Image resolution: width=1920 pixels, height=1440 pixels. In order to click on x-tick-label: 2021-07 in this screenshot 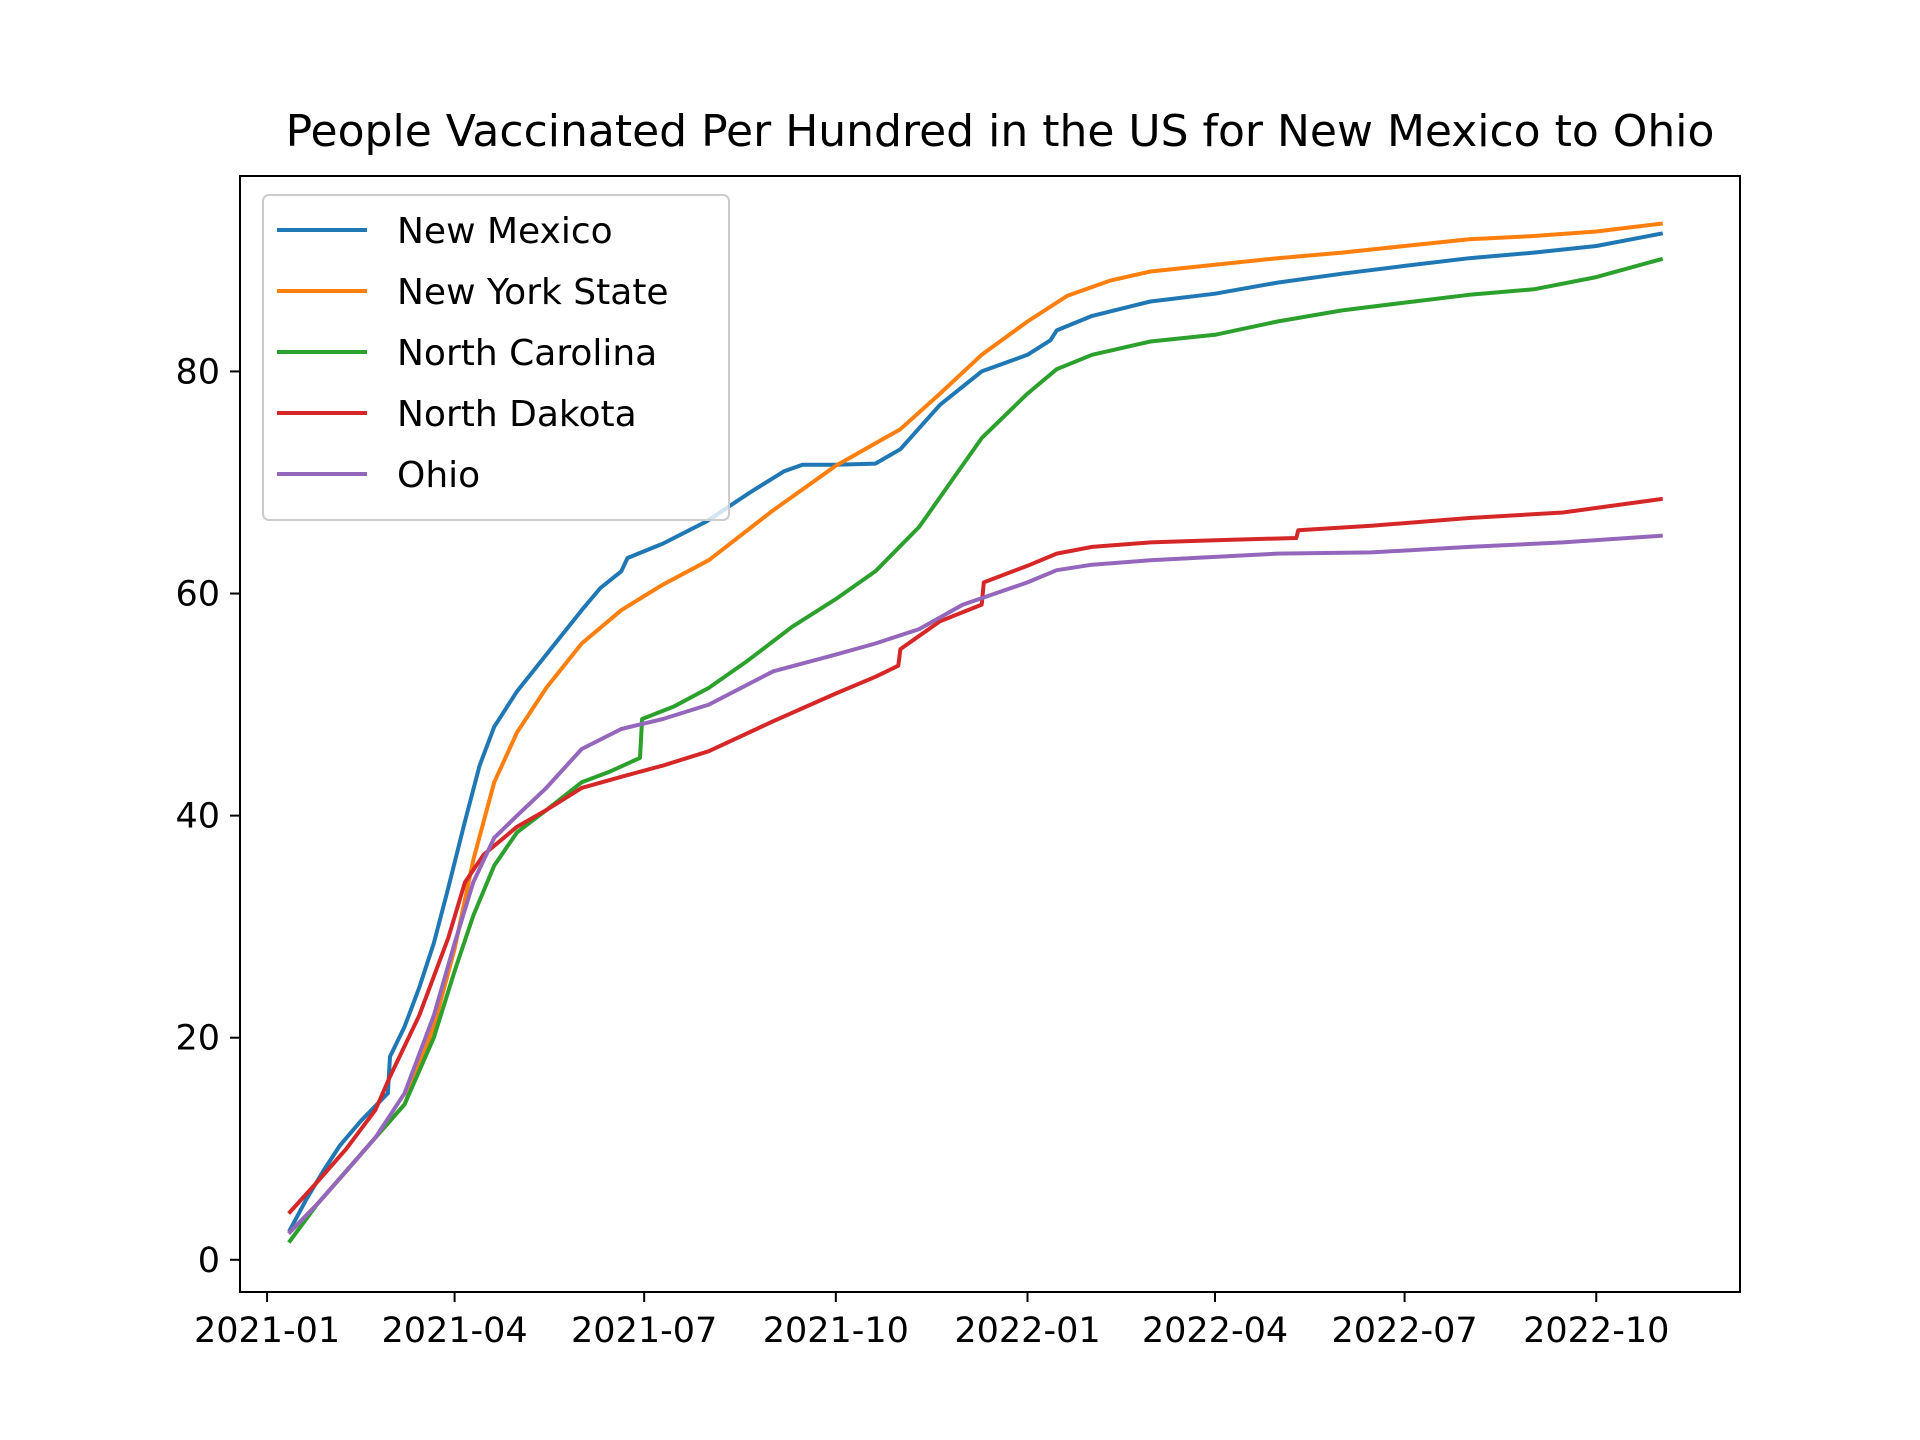, I will do `click(644, 1331)`.